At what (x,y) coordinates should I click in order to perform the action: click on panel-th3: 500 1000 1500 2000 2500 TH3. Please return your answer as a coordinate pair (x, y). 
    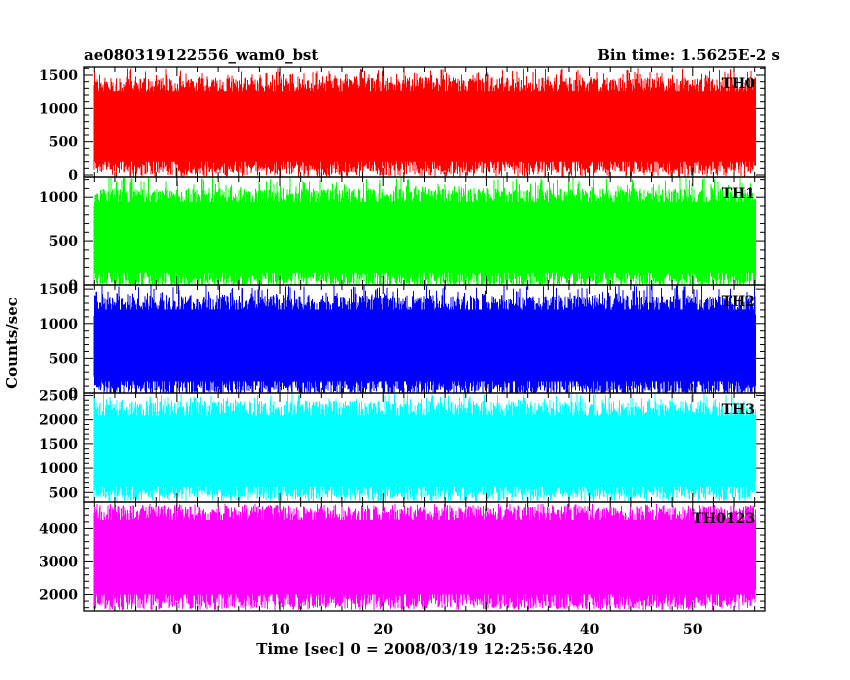
    Looking at the image, I should click on (402, 445).